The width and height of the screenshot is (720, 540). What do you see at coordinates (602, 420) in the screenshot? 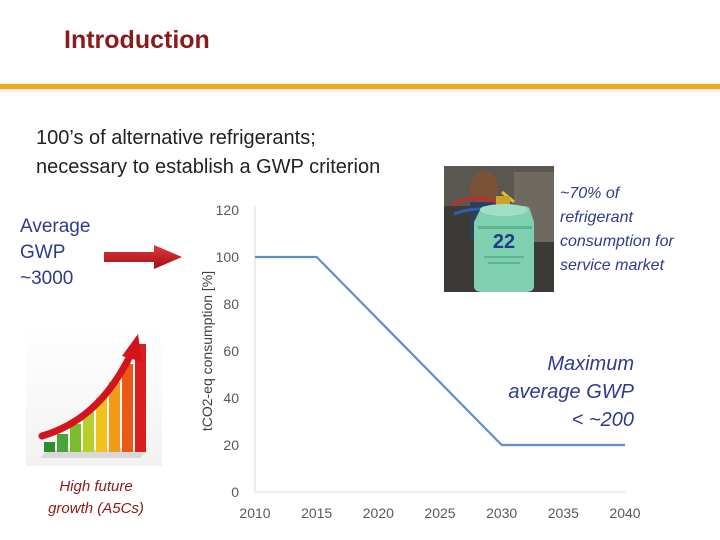
I see `max-gwp-line-3: < ~200` at bounding box center [602, 420].